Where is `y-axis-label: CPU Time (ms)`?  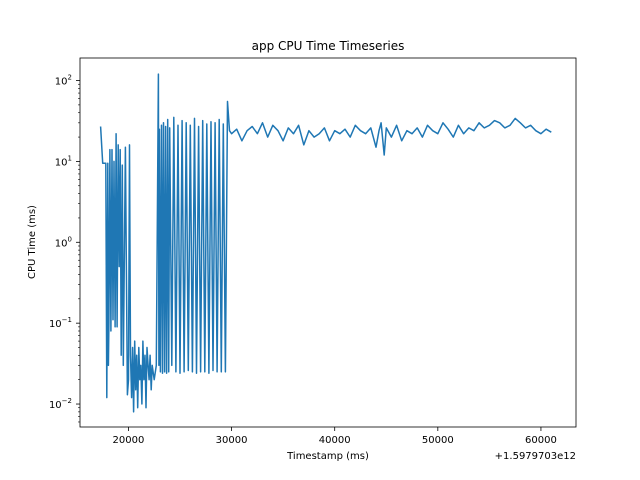
y-axis-label: CPU Time (ms) is located at coordinates (32, 242).